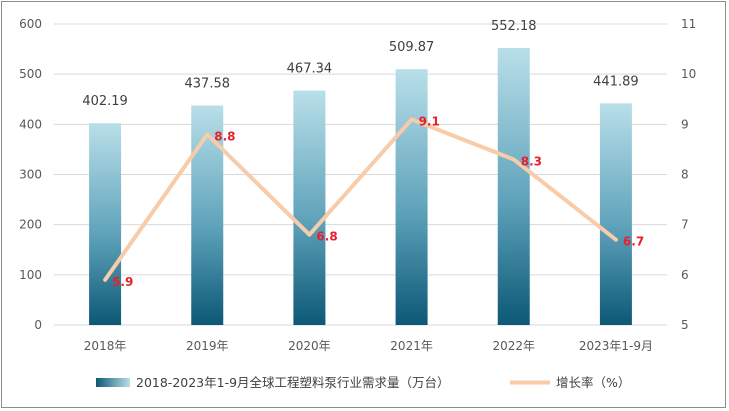 The height and width of the screenshot is (411, 729). I want to click on line-value-label: 6.8, so click(326, 237).